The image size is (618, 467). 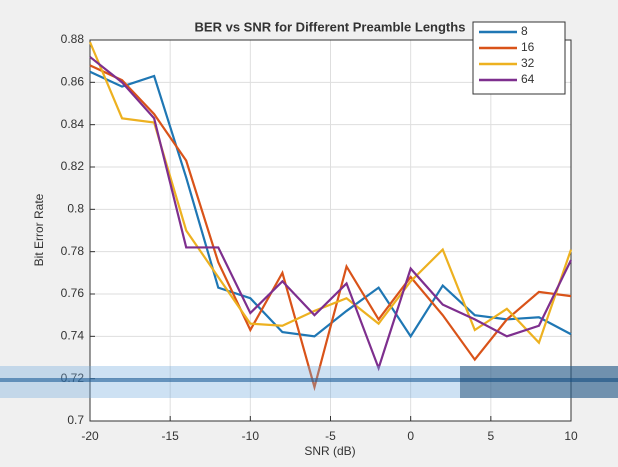 I want to click on x-tick-label: -15, so click(x=170, y=436).